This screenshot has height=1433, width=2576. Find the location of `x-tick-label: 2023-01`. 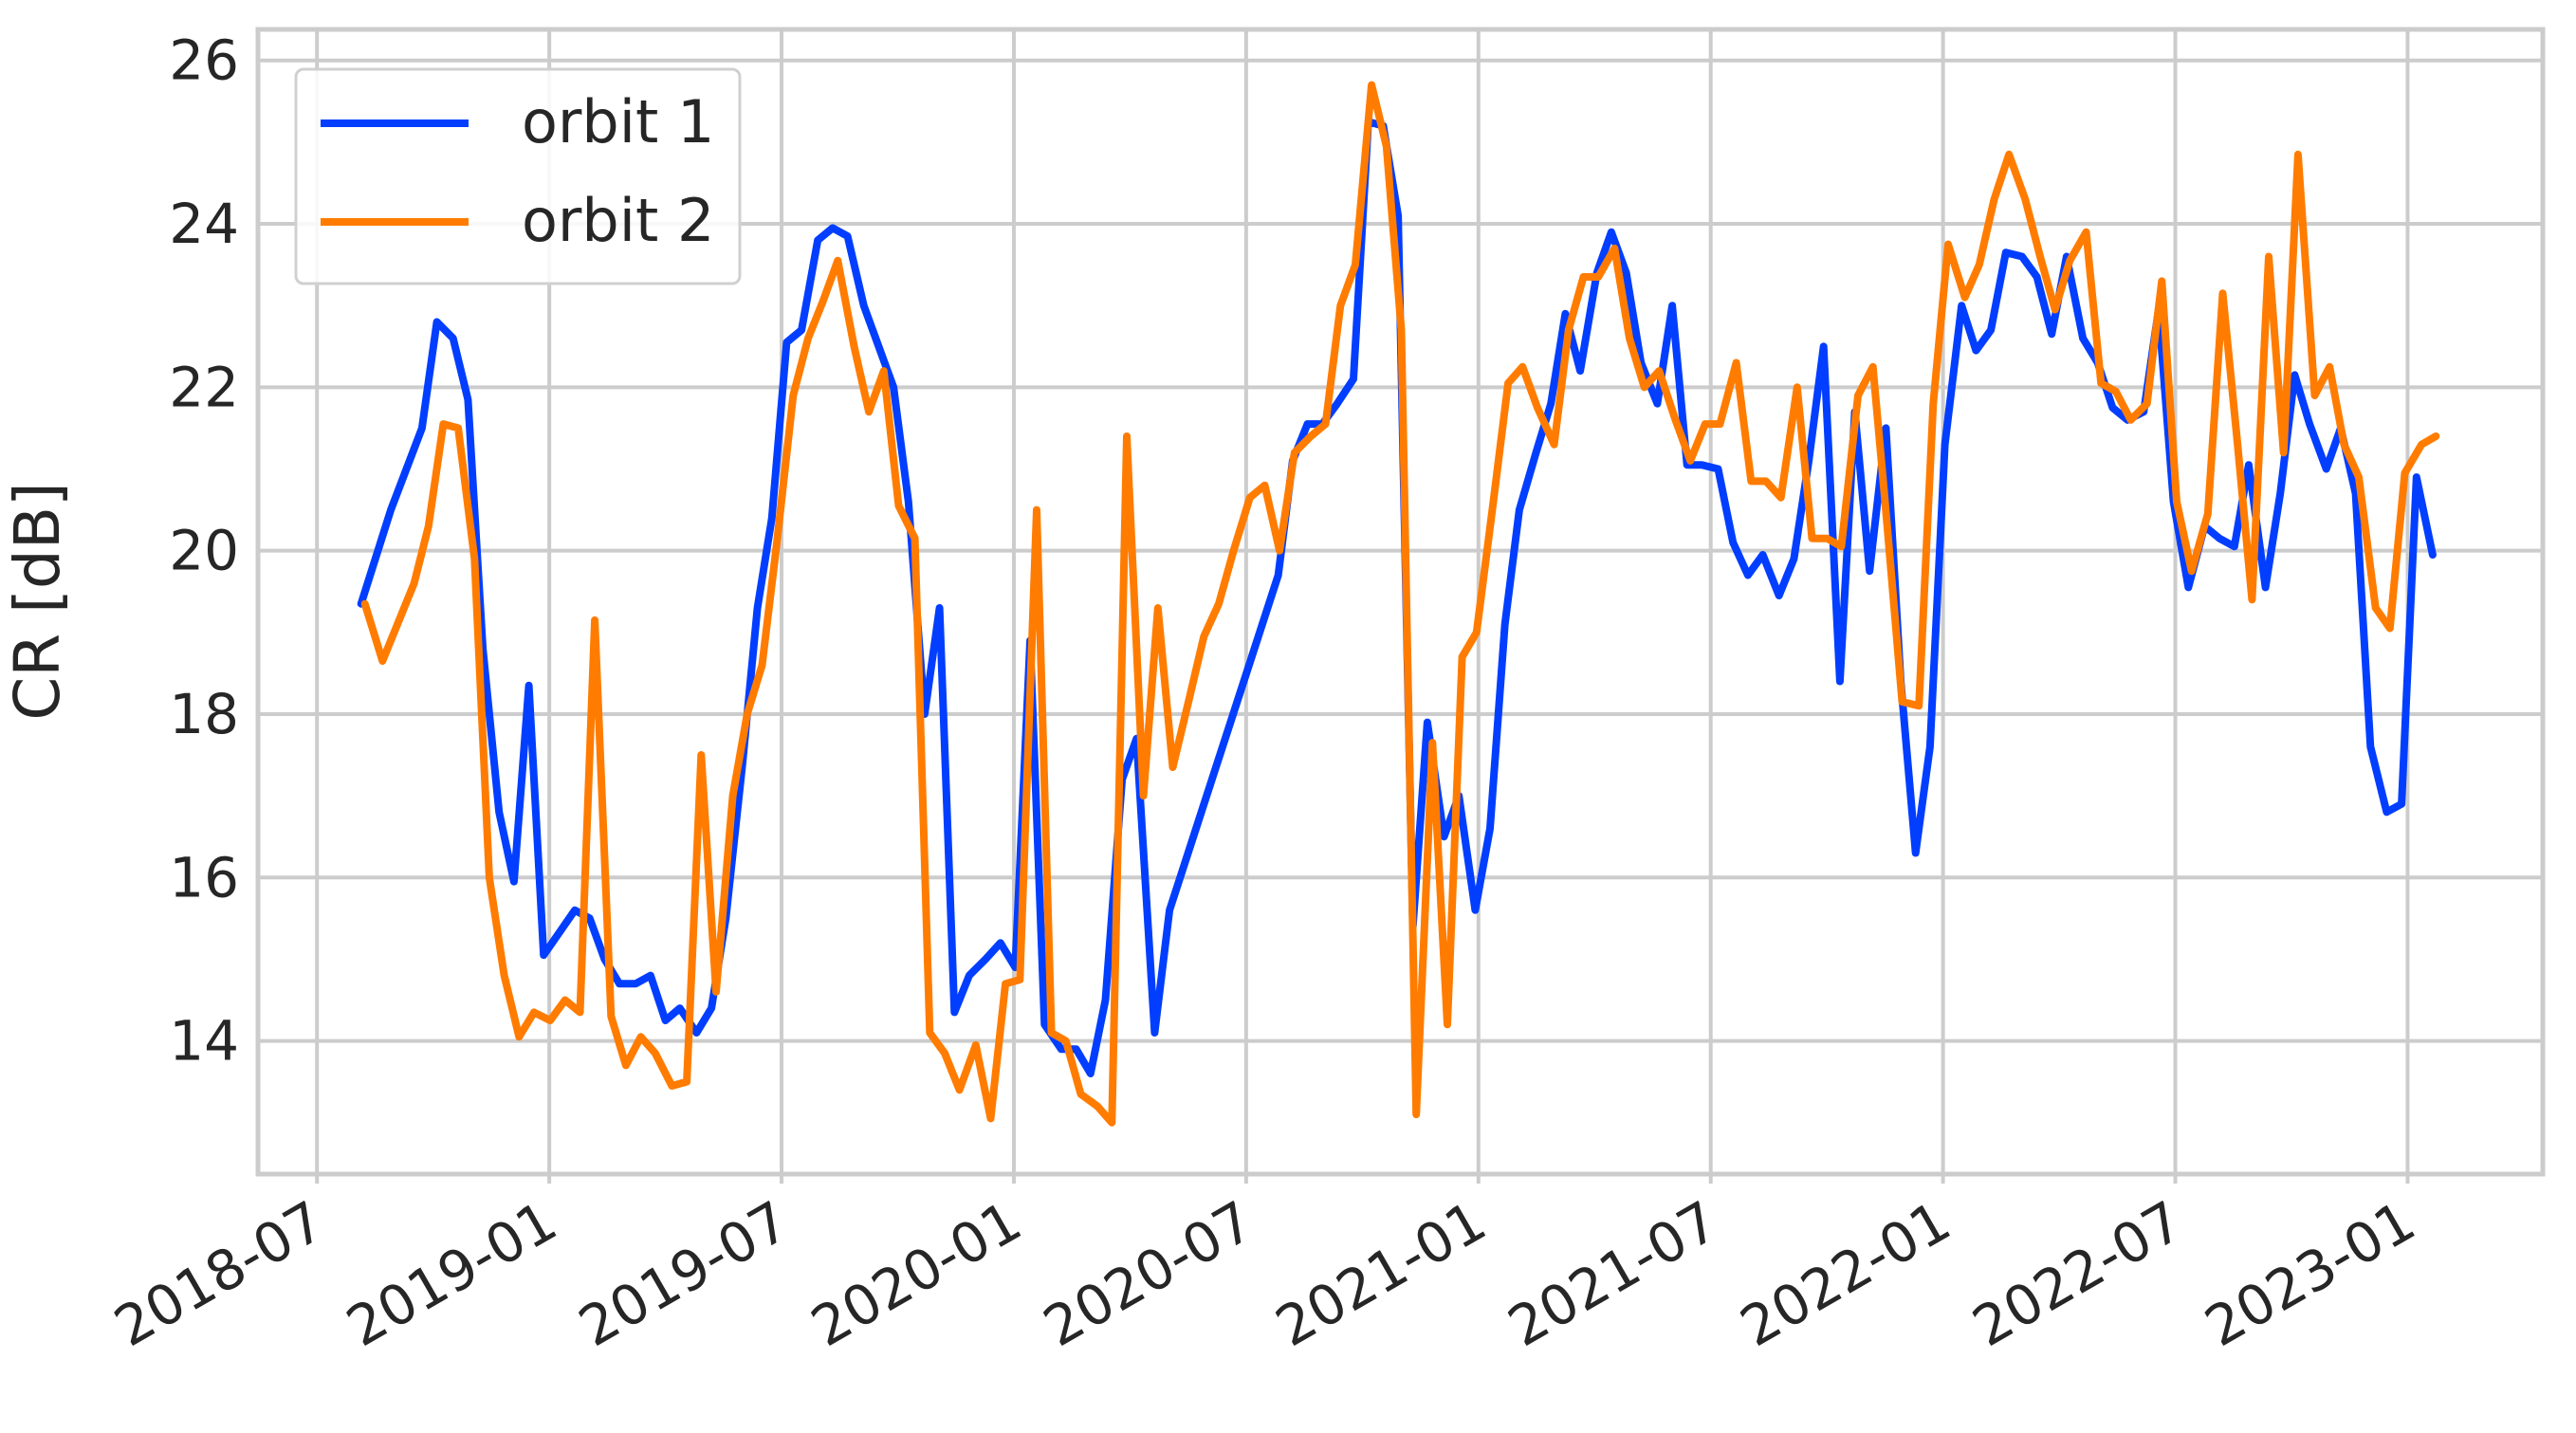

x-tick-label: 2023-01 is located at coordinates (2310, 1273).